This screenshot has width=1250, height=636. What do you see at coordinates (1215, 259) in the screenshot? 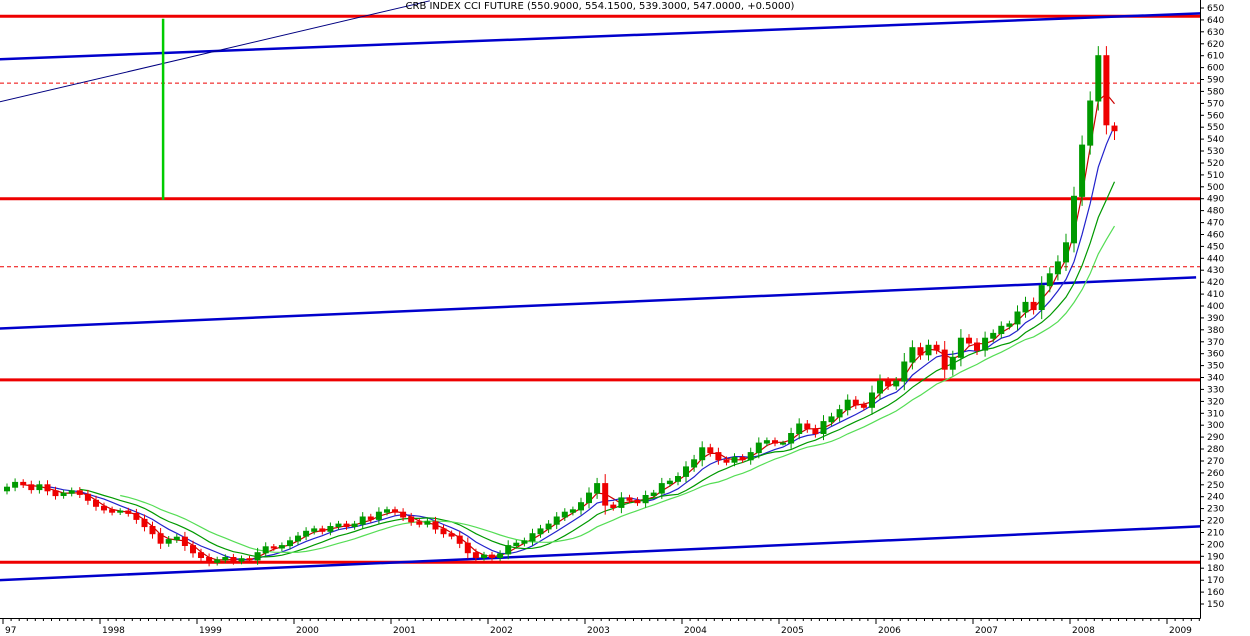
I see `y-axis-label: 440` at bounding box center [1215, 259].